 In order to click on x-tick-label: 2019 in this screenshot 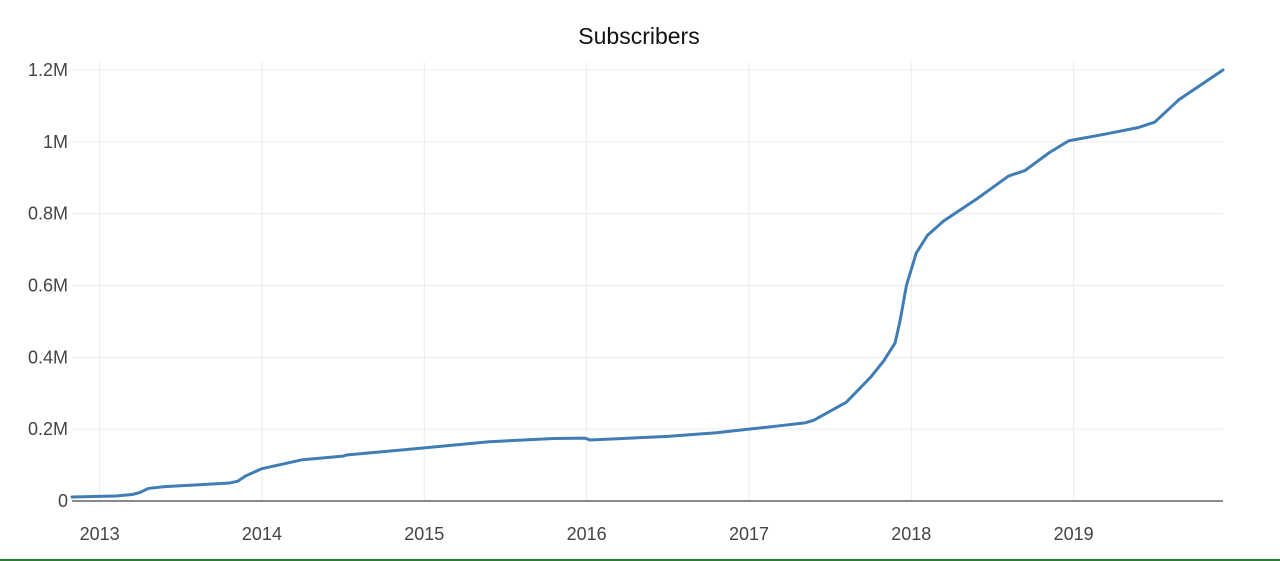, I will do `click(1074, 534)`.